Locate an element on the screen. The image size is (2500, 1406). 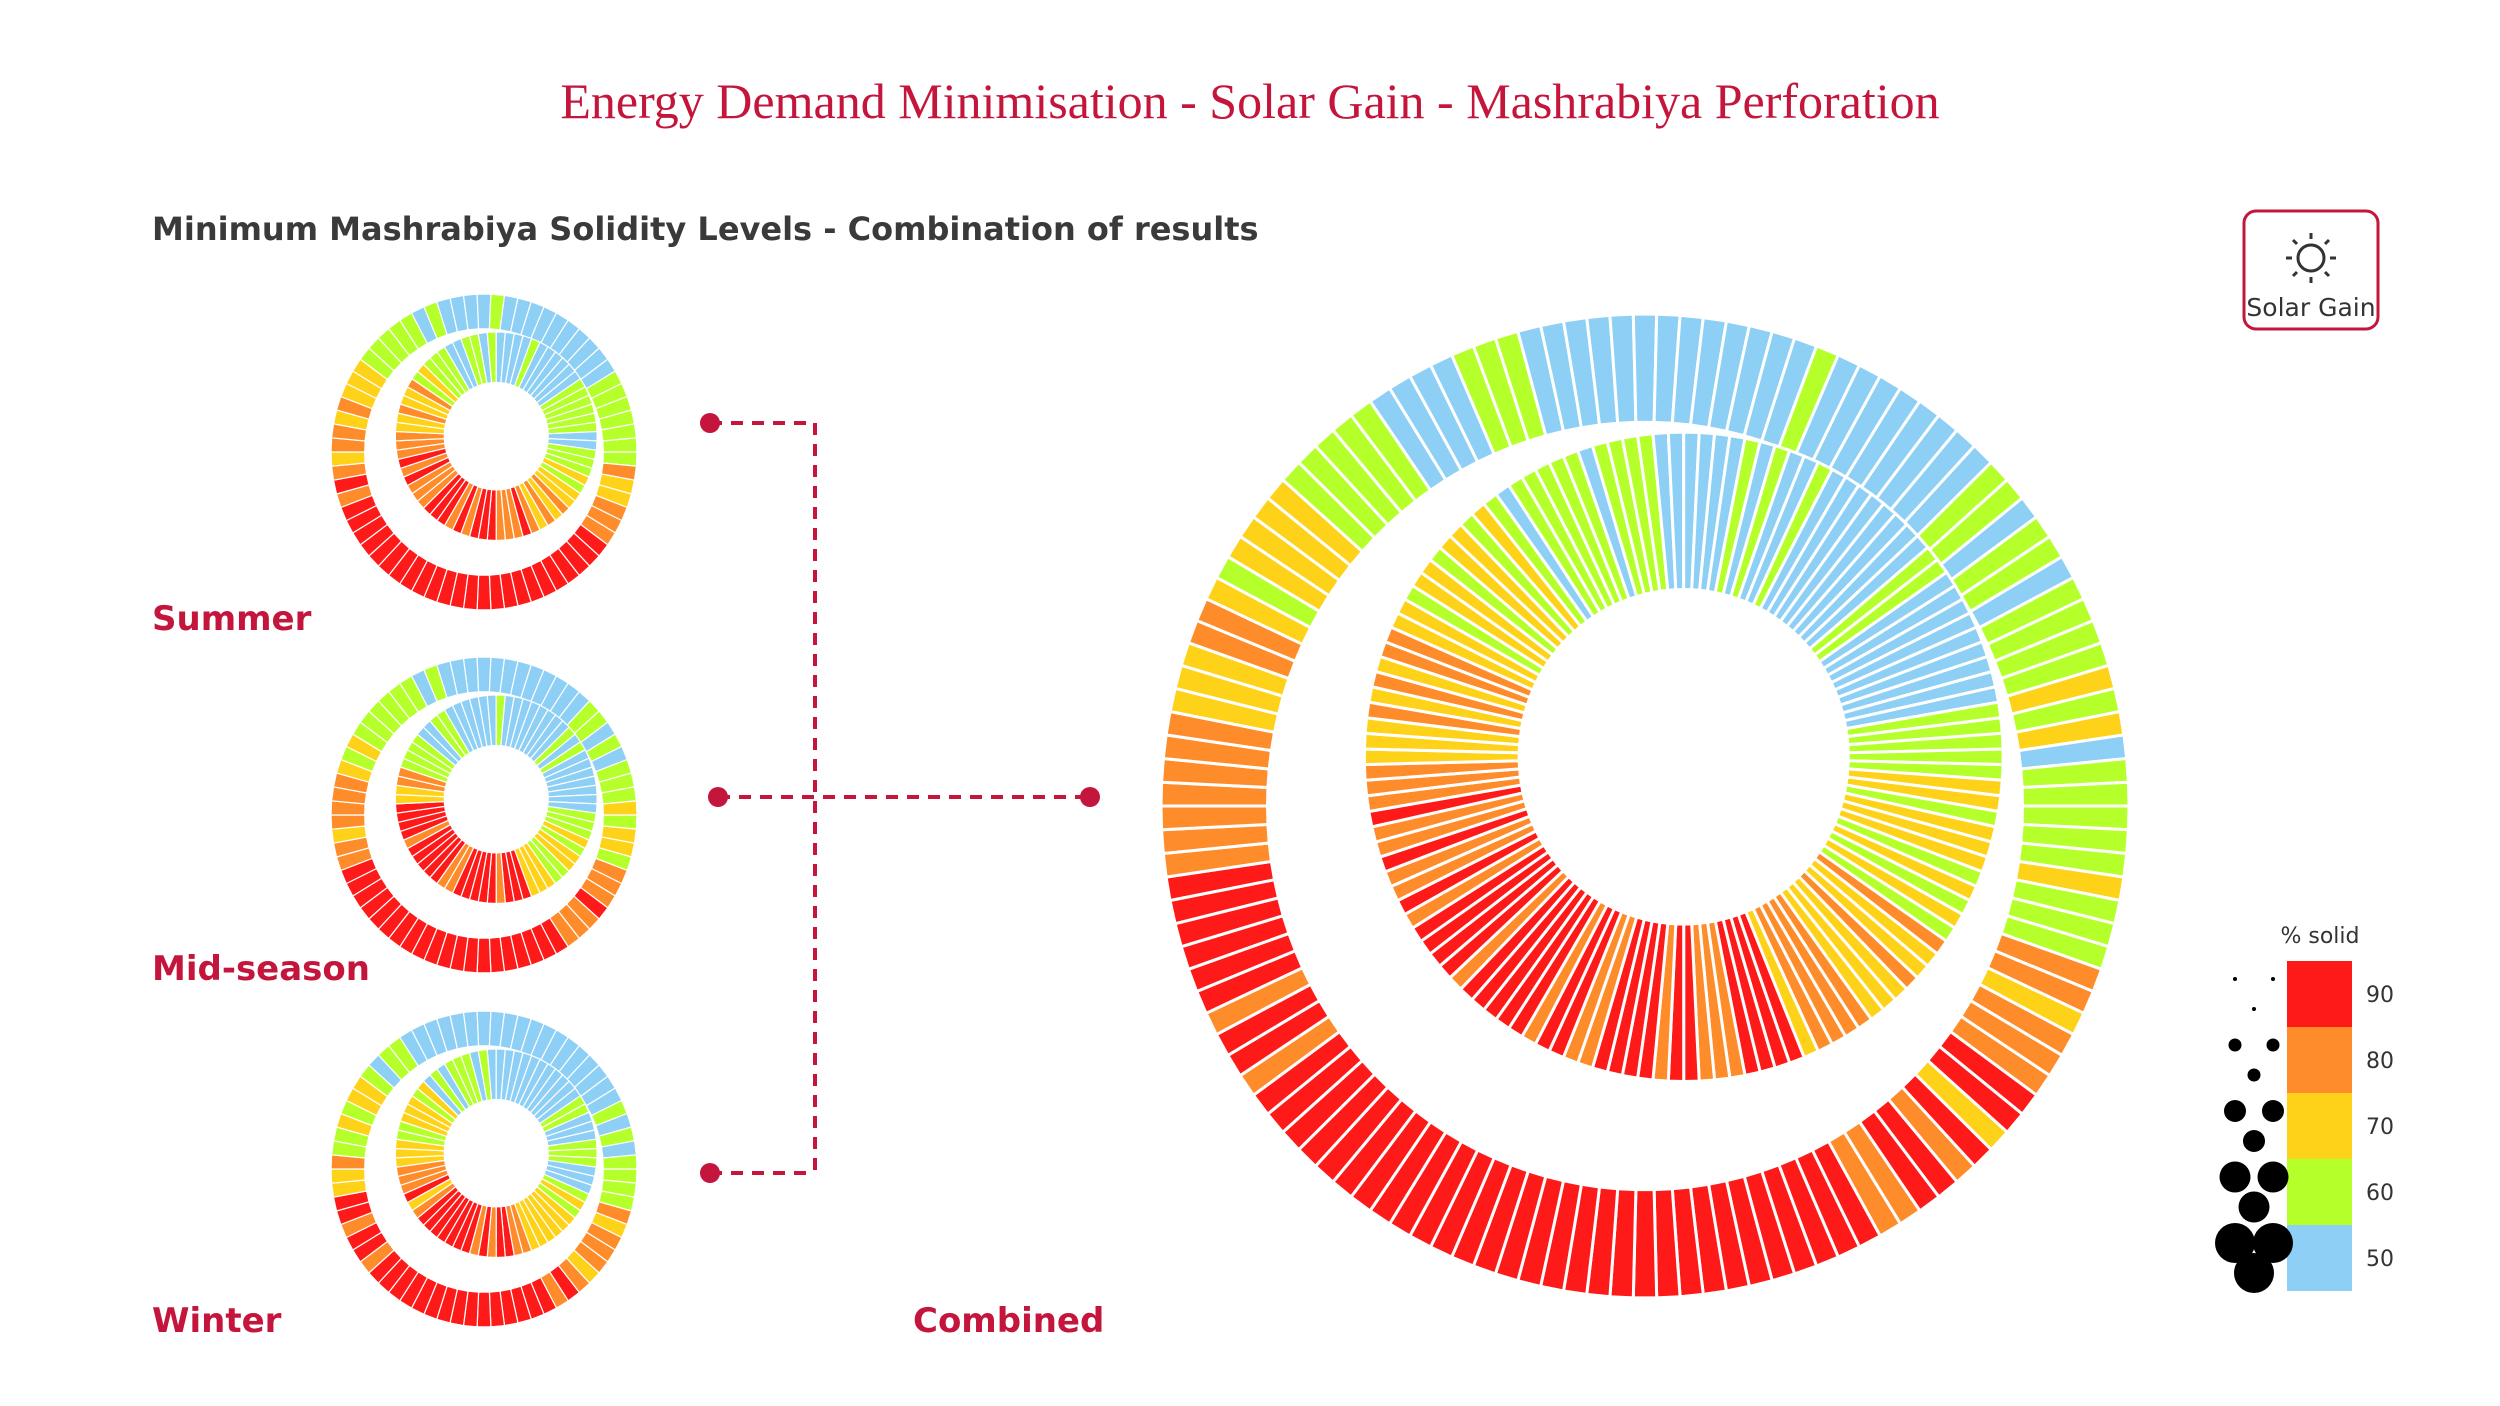
connector-dots is located at coordinates (900, 798).